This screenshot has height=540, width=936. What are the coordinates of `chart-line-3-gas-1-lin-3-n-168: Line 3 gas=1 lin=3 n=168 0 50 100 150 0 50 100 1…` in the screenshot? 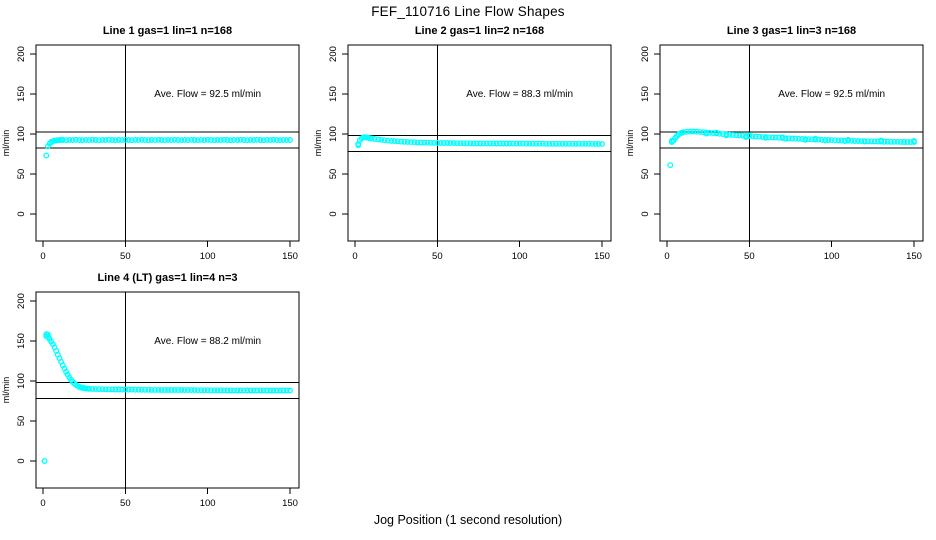 It's located at (774, 143).